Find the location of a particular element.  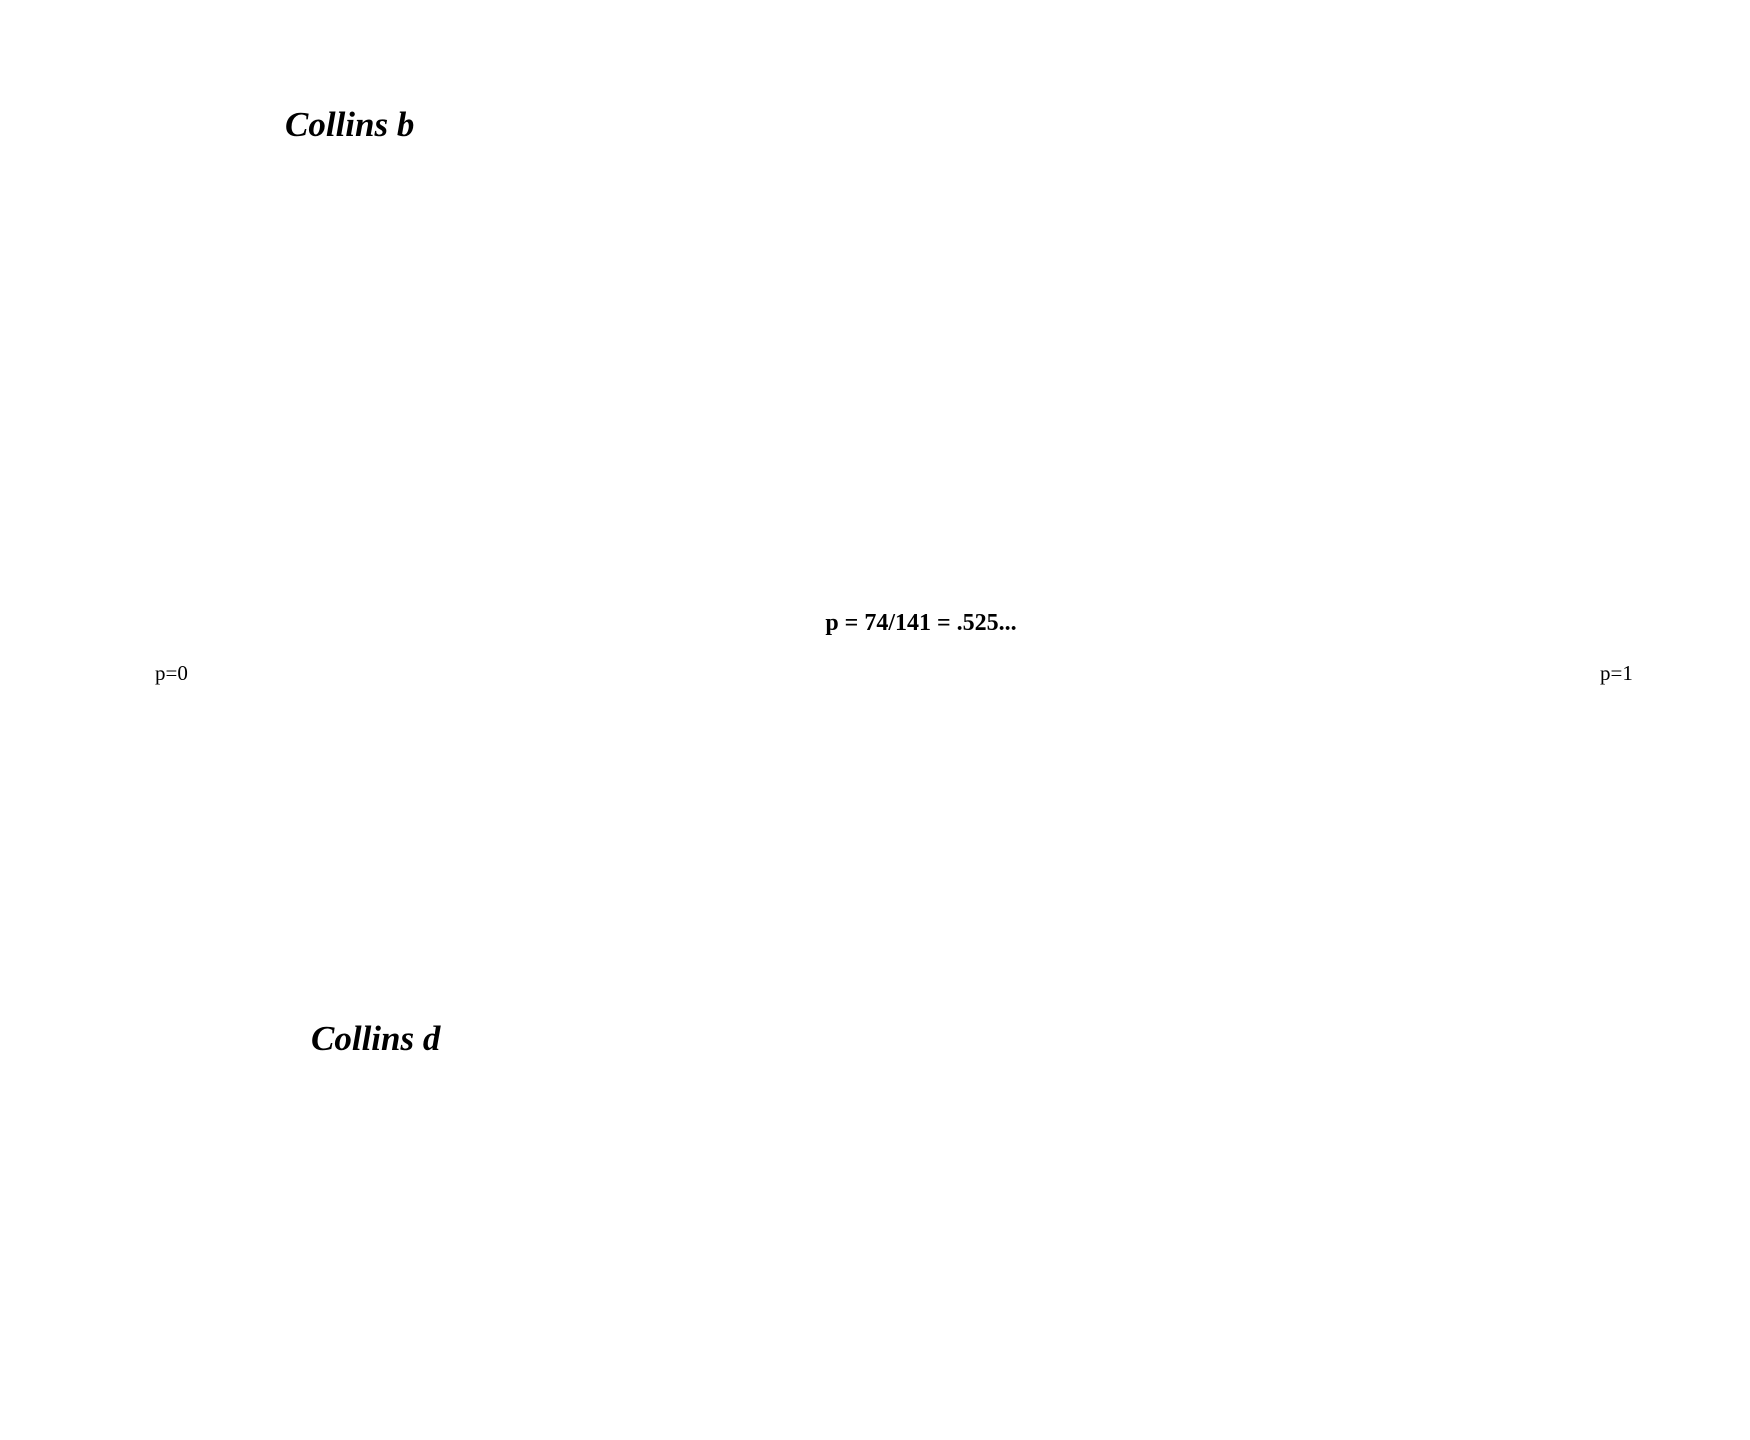

annotation: p=1 is located at coordinates (1616, 673).